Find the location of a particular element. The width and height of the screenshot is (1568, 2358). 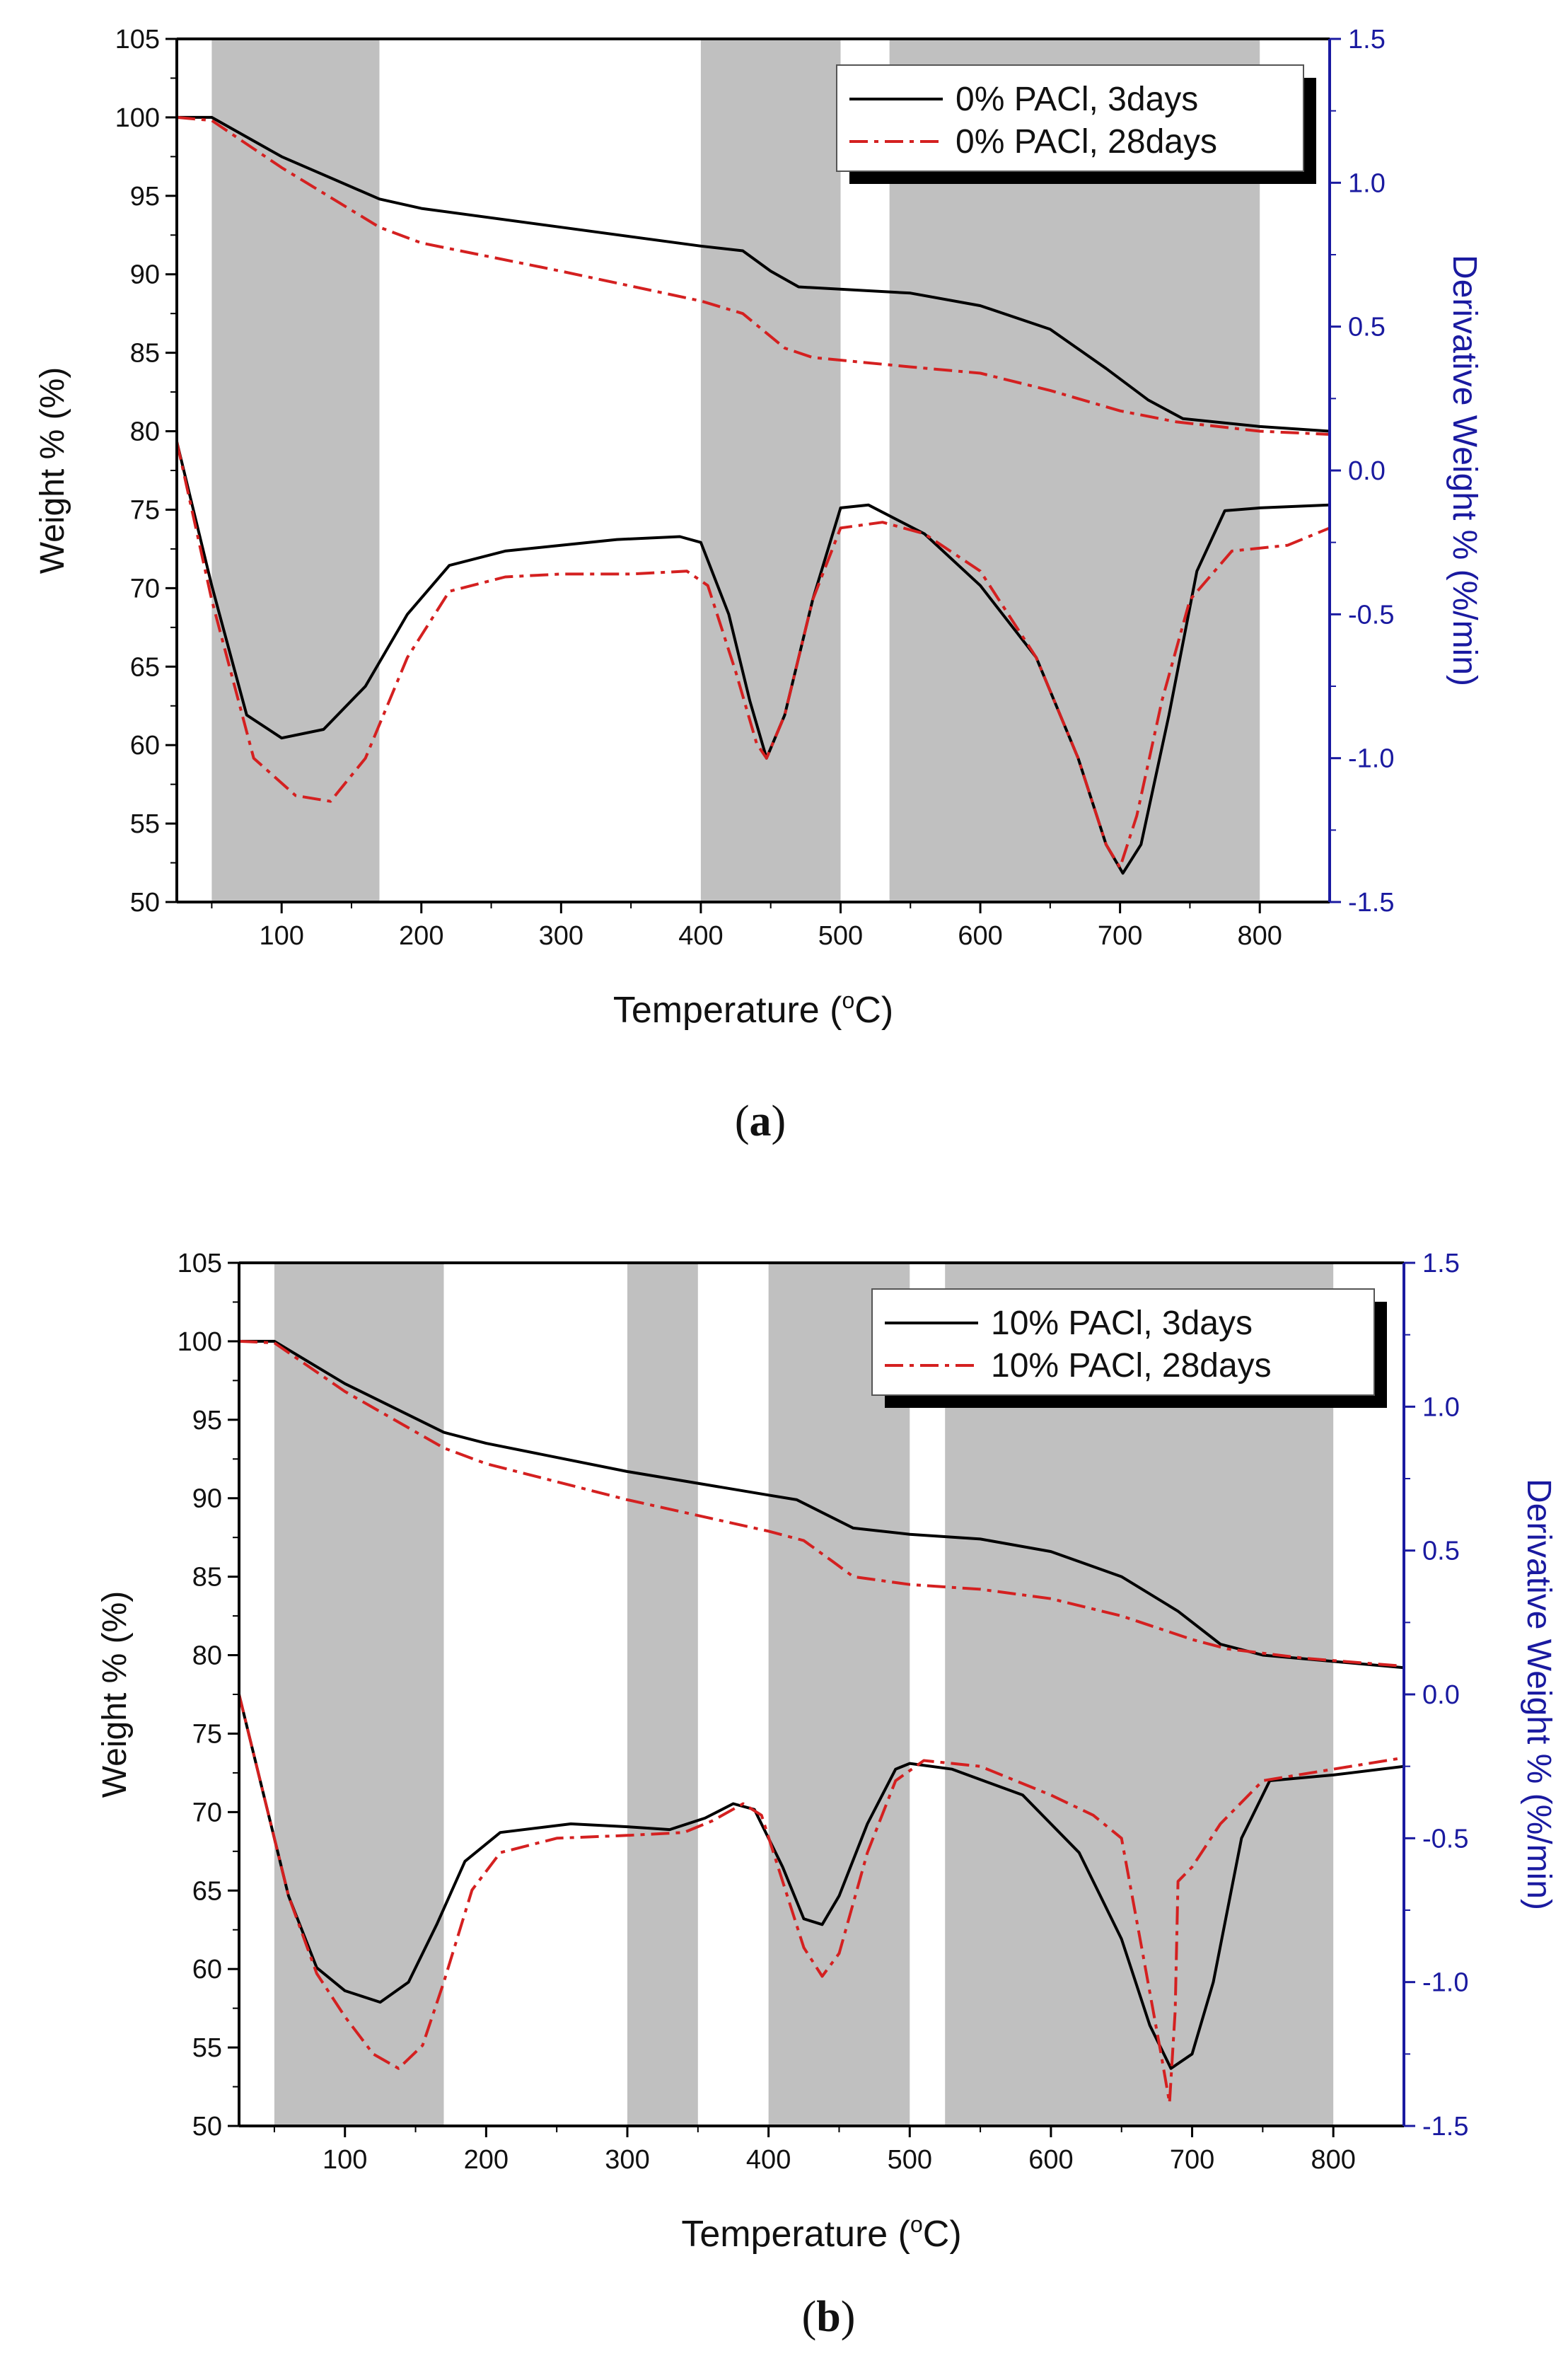

legend-label-2: 10% PACl, 28days is located at coordinates (1132, 1366).